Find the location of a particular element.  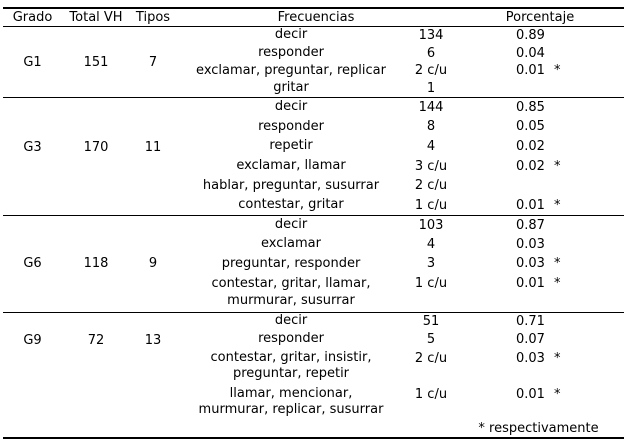

frequency-row: gritar 1 is located at coordinates (313, 89).